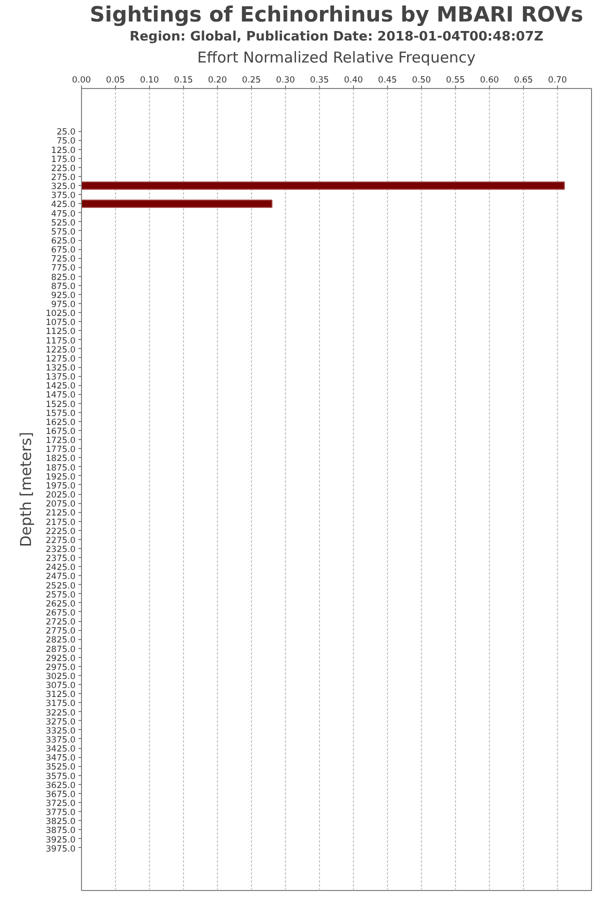  I want to click on x-tick-label: 0.50, so click(421, 81).